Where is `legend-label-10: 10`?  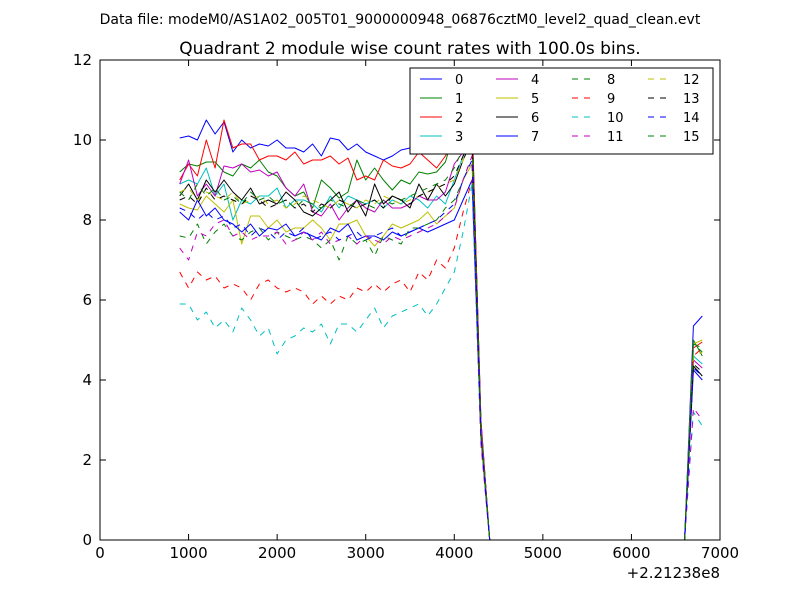 legend-label-10: 10 is located at coordinates (615, 118).